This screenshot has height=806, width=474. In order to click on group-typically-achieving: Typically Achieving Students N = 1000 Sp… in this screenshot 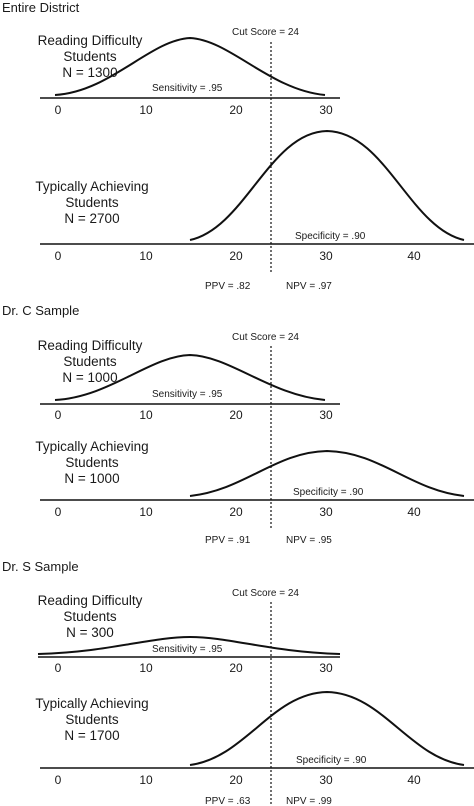, I will do `click(254, 479)`.